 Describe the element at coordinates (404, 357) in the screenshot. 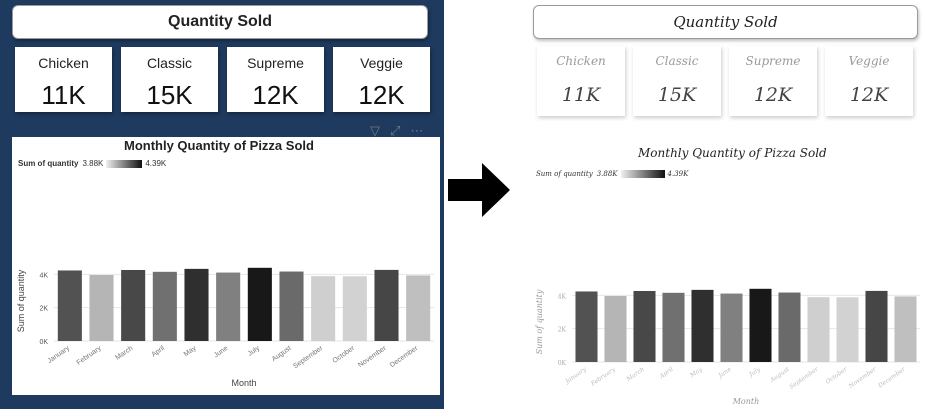

I see `x-tick-label: December` at that location.